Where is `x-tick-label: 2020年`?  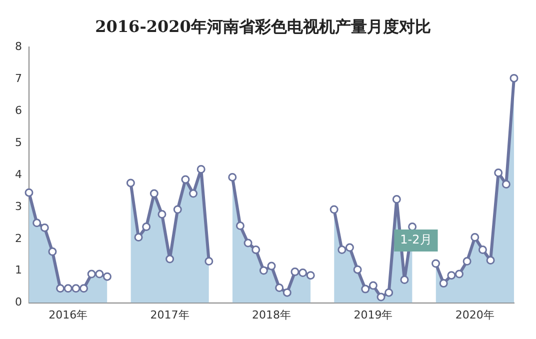 x-tick-label: 2020年 is located at coordinates (474, 315).